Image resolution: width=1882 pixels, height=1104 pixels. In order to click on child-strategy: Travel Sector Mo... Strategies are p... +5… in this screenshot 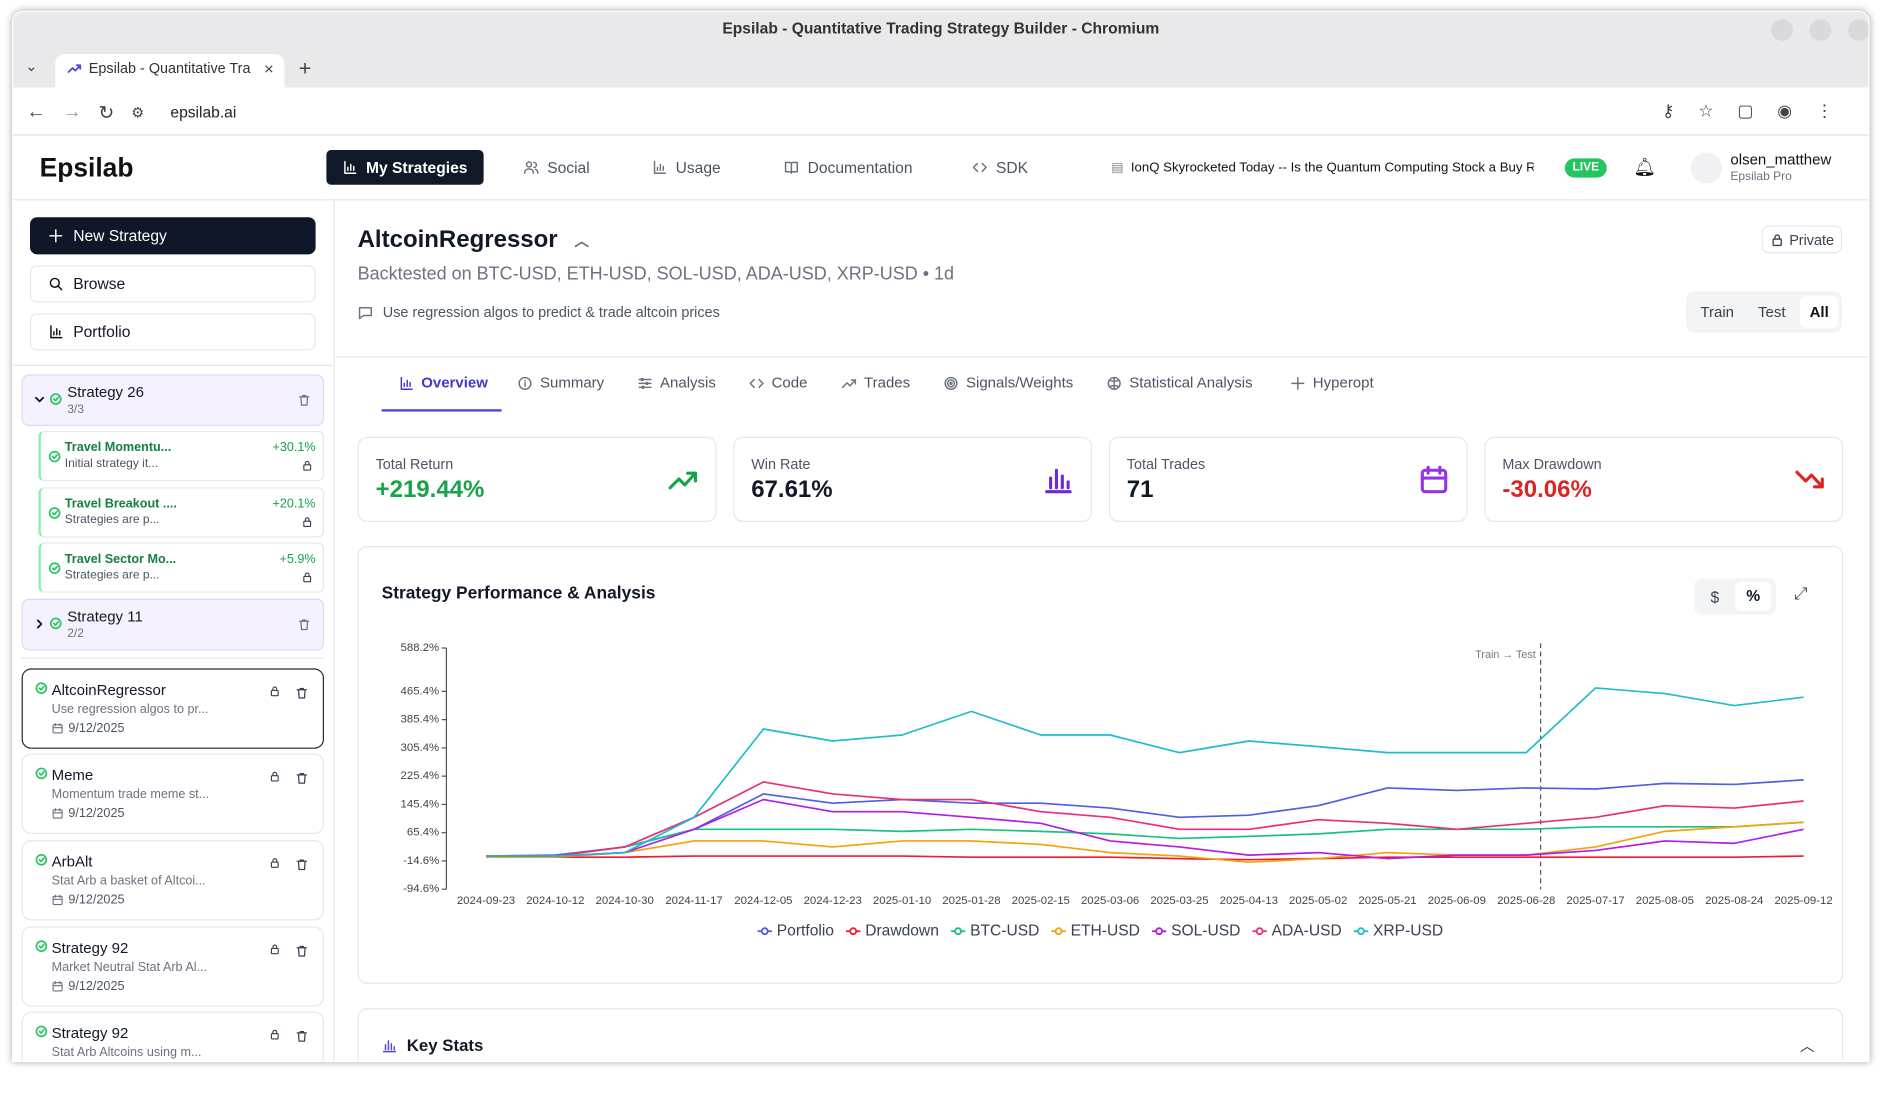, I will do `click(181, 567)`.